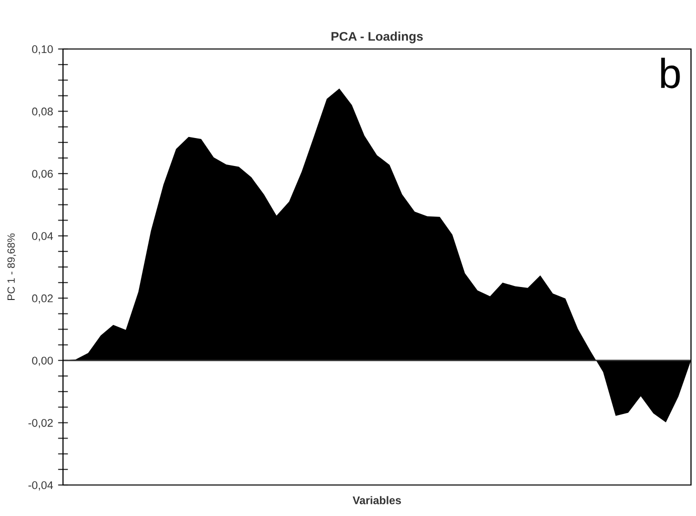 The height and width of the screenshot is (516, 696). I want to click on y-tick-label: 0,06, so click(42, 175).